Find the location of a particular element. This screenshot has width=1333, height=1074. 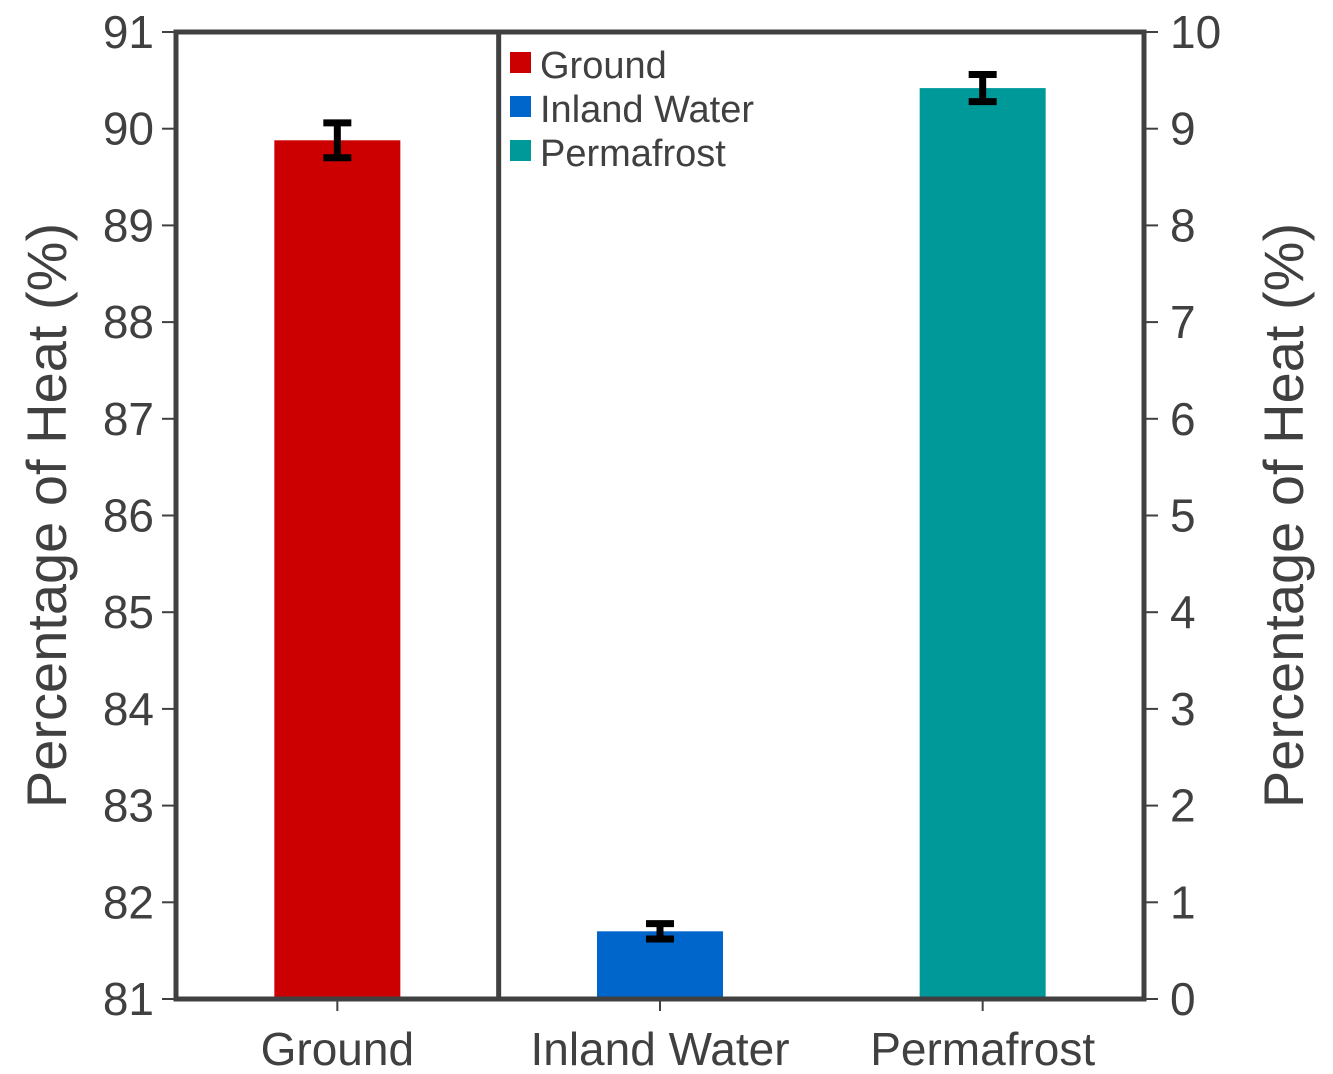

right-tick-label: 3 is located at coordinates (1183, 709).